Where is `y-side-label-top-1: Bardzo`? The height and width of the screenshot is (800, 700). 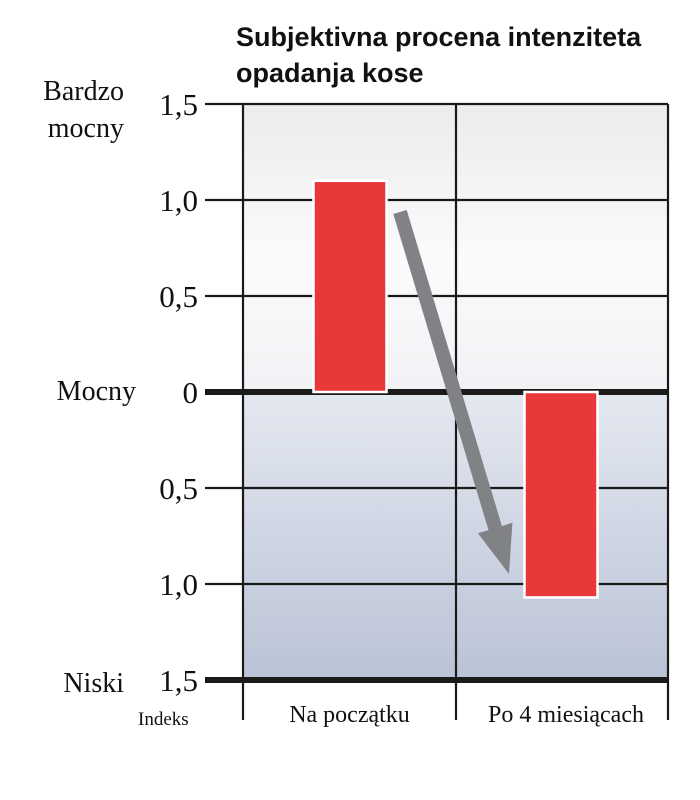
y-side-label-top-1: Bardzo is located at coordinates (83, 91).